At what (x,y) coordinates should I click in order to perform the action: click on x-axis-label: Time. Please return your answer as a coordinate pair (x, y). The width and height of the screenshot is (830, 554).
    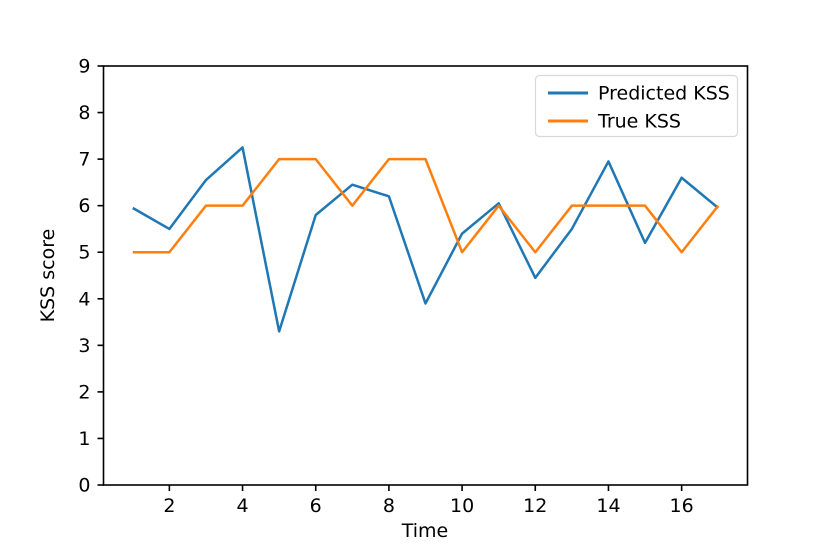
    Looking at the image, I should click on (425, 531).